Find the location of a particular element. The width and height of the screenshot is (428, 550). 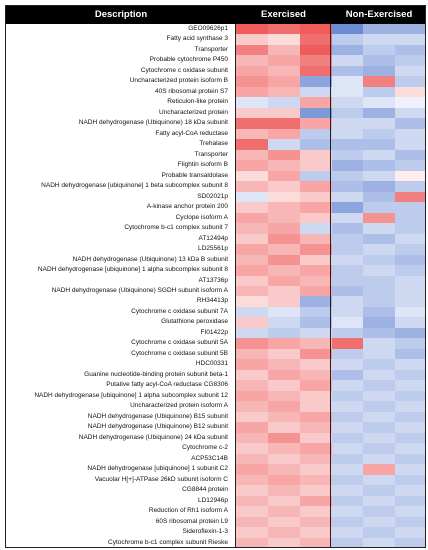

row-label: SD02021p is located at coordinates (212, 196).